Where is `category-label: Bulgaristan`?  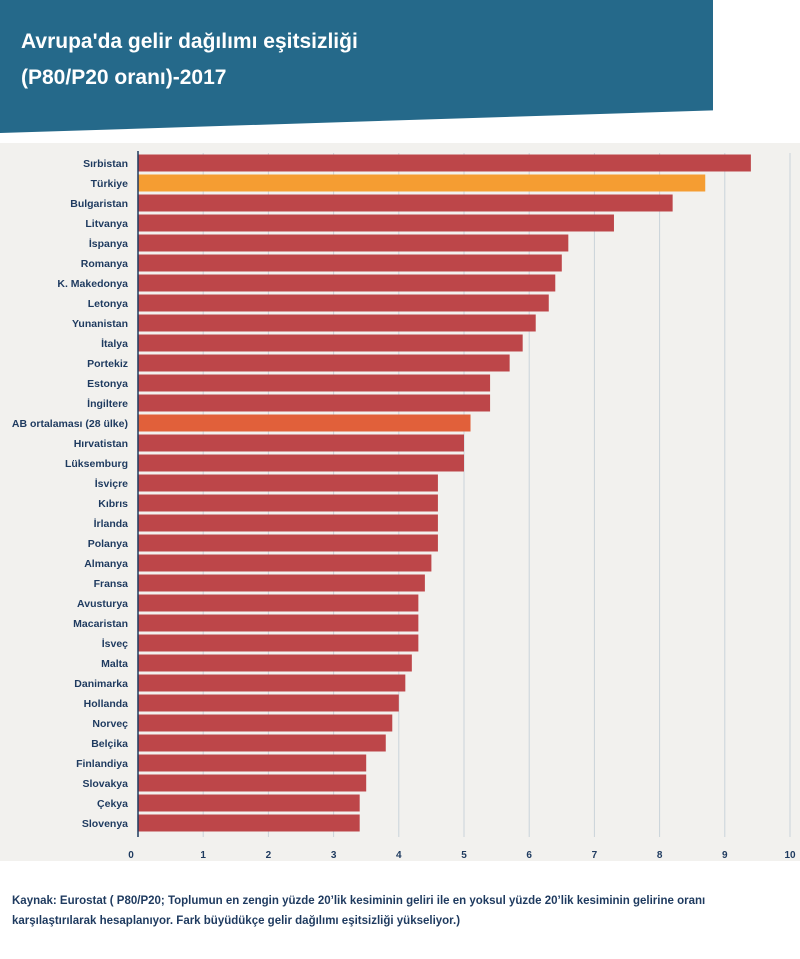
category-label: Bulgaristan is located at coordinates (99, 204).